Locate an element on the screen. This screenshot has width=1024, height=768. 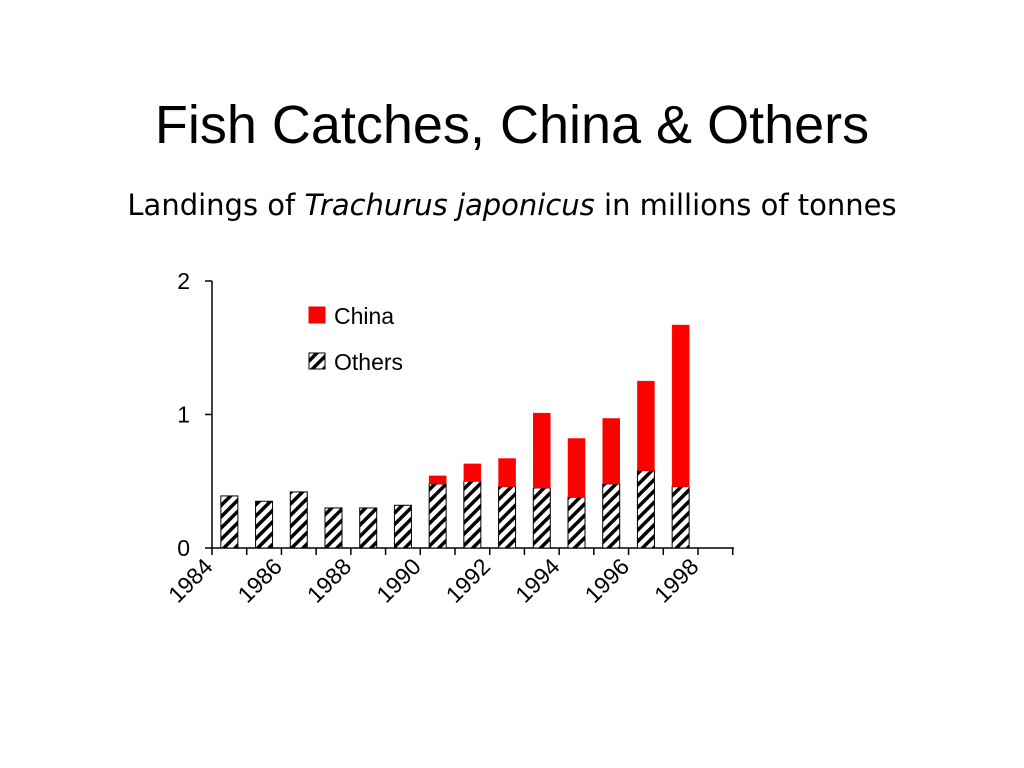
y-tick-label: 1 is located at coordinates (183, 415).